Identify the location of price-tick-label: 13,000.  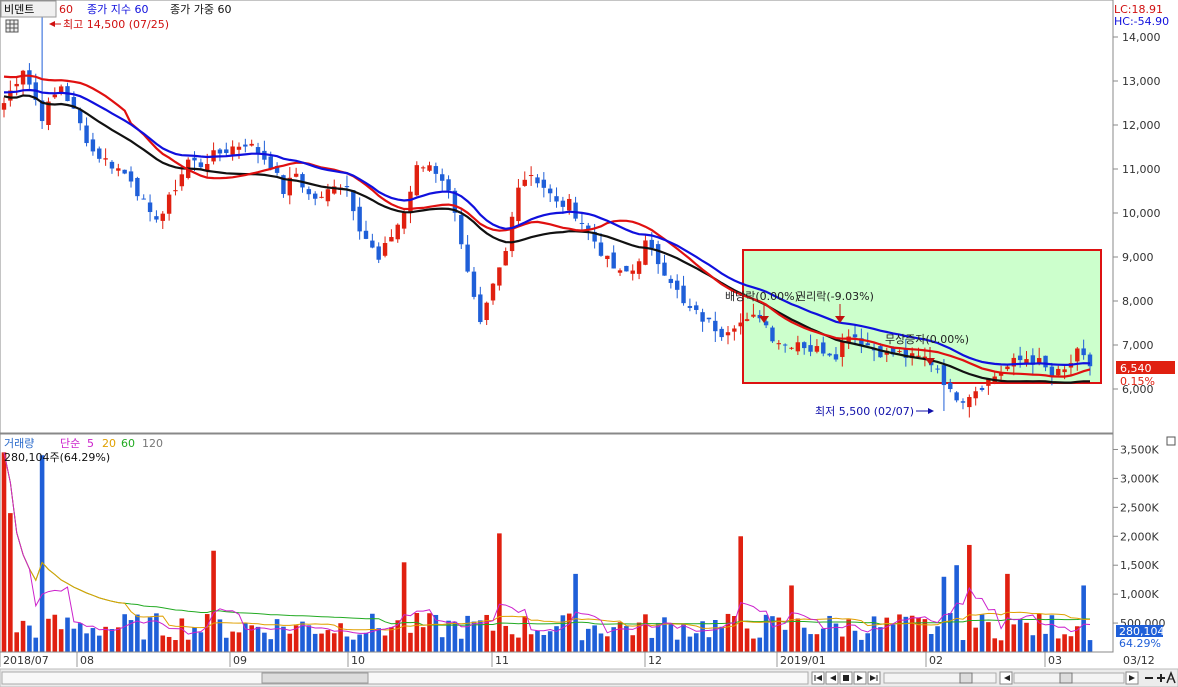
(1141, 81).